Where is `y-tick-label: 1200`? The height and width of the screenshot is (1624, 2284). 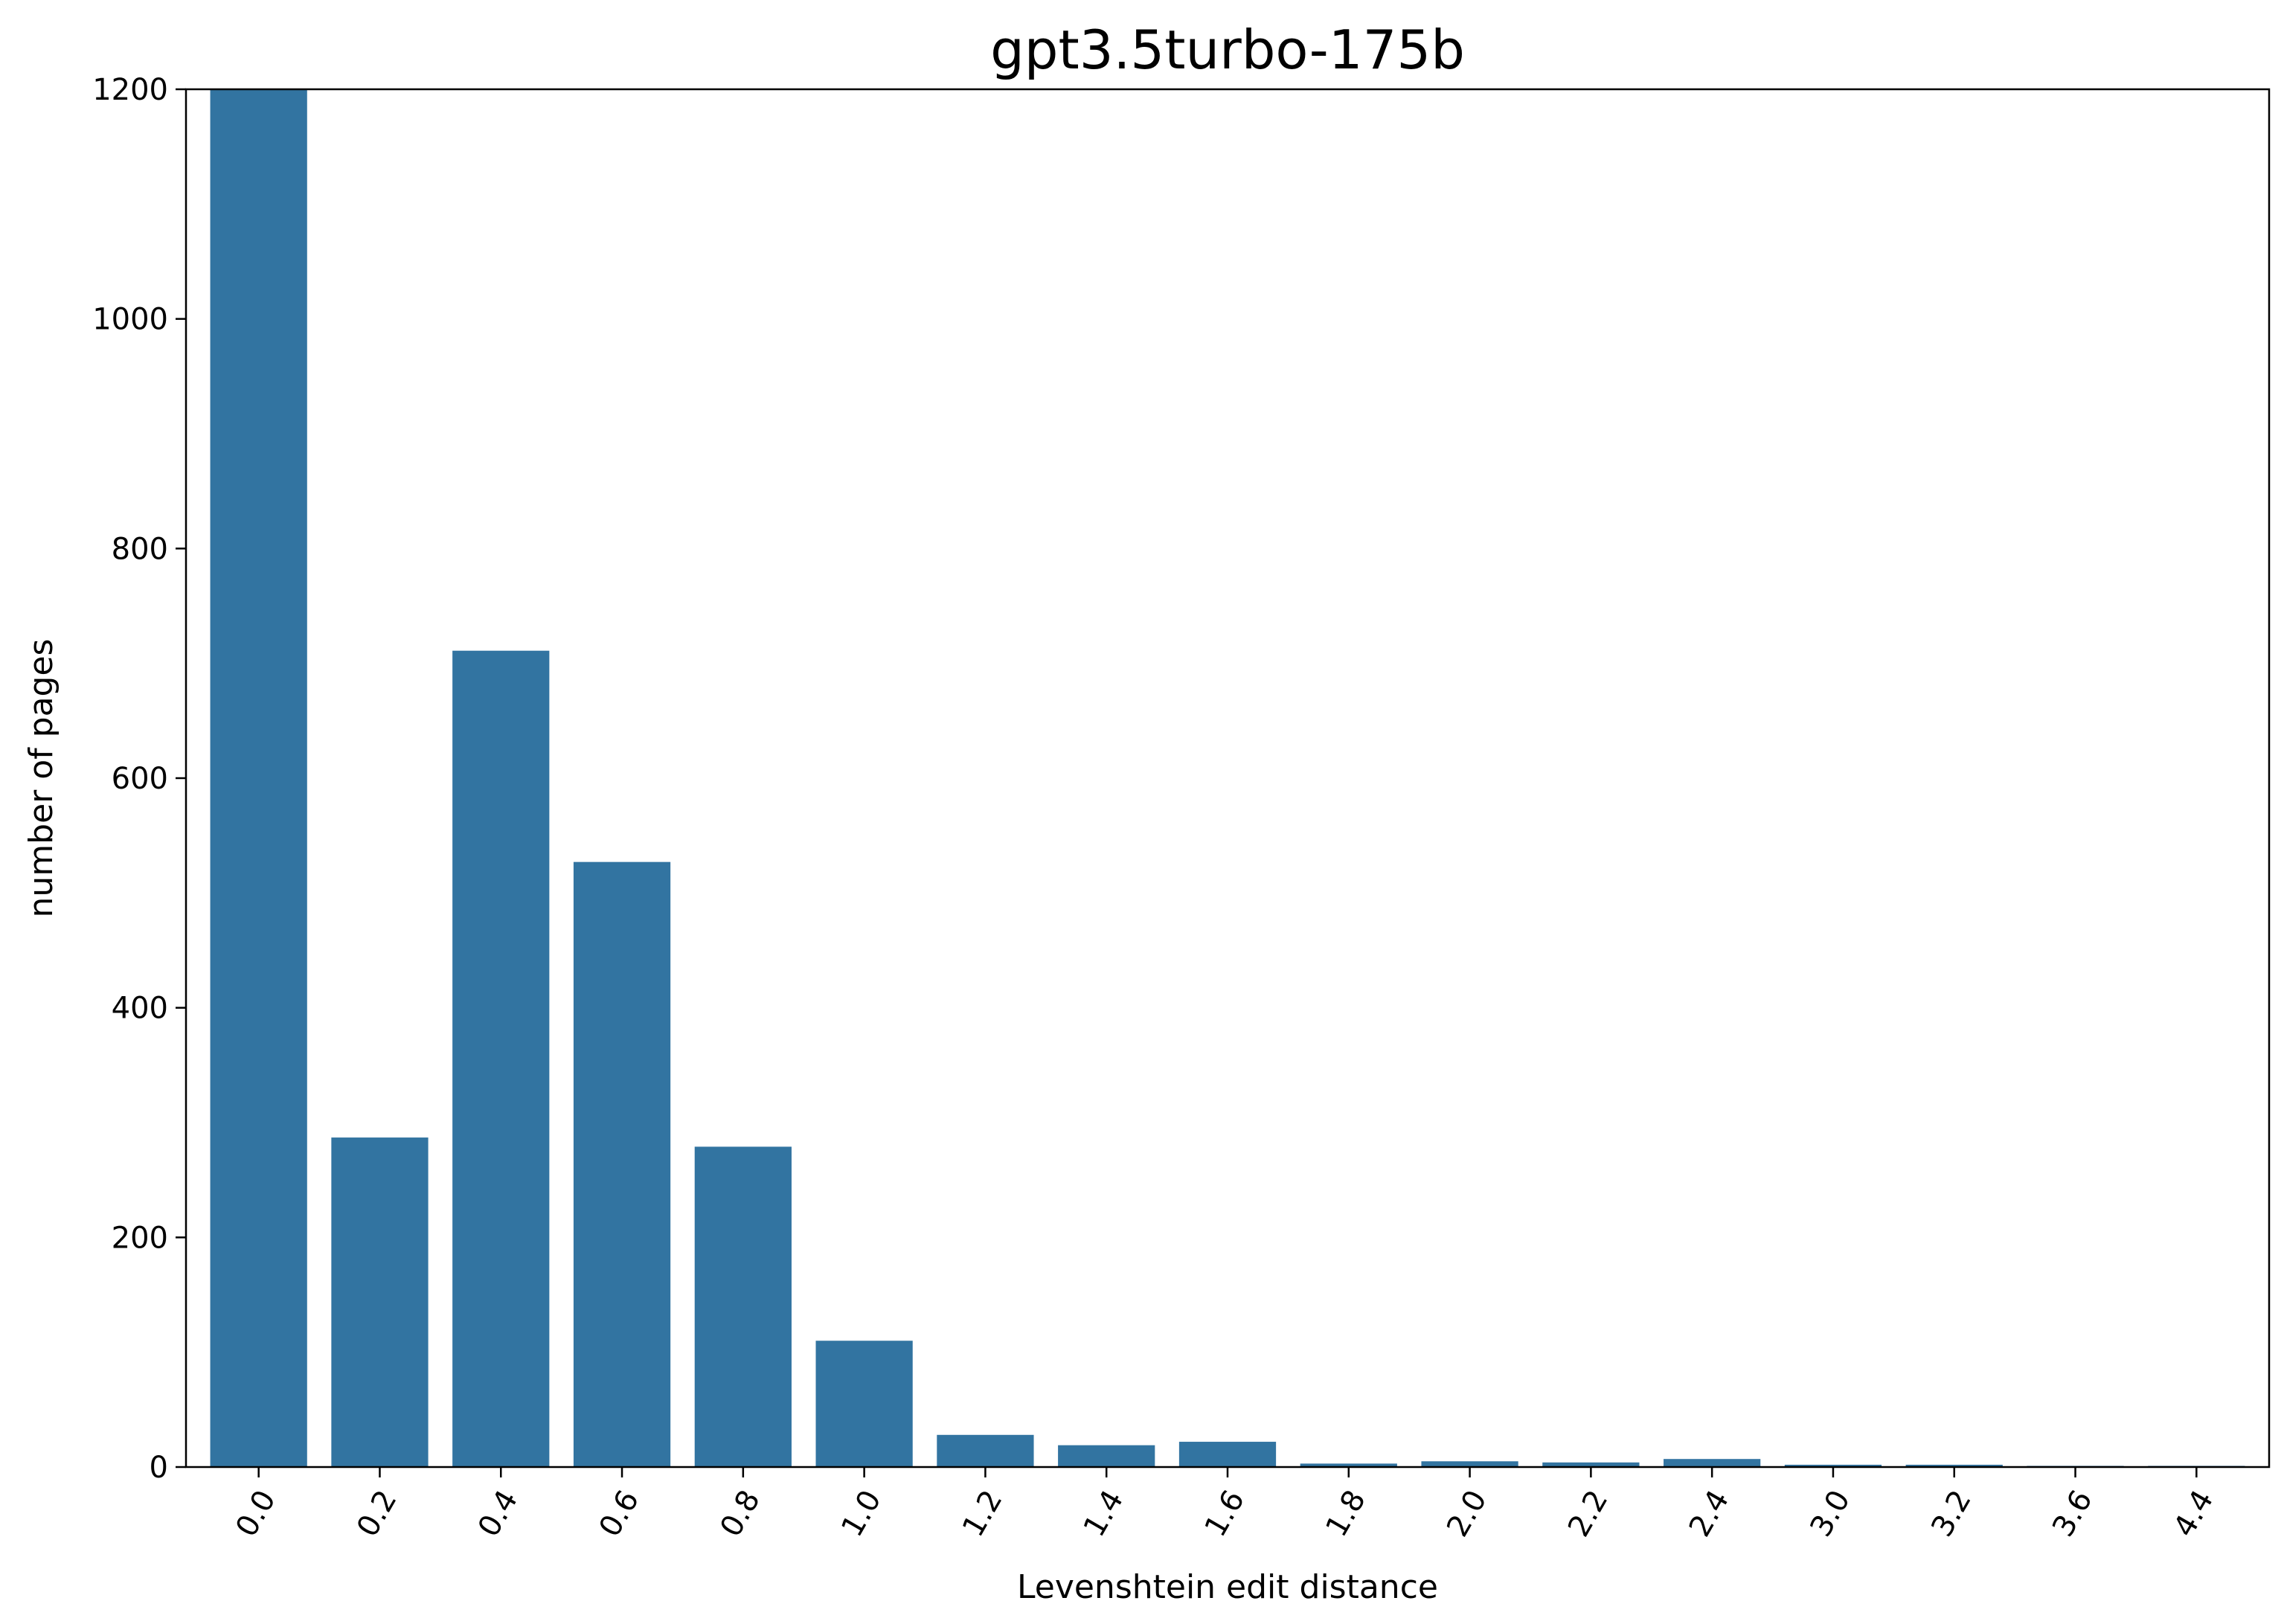
y-tick-label: 1200 is located at coordinates (130, 90).